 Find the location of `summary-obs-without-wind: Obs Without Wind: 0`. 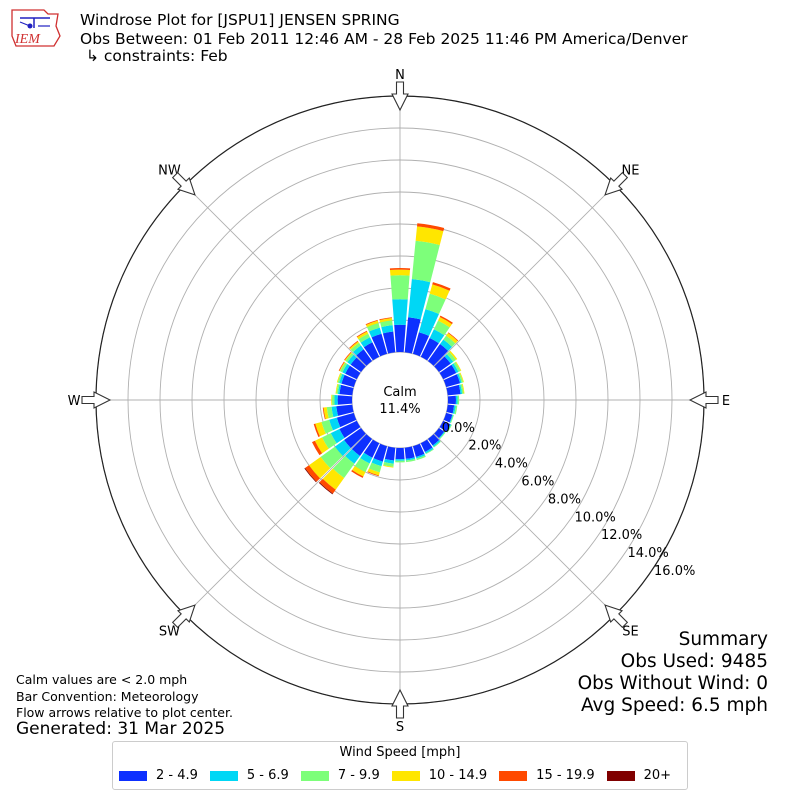

summary-obs-without-wind: Obs Without Wind: 0 is located at coordinates (672, 683).